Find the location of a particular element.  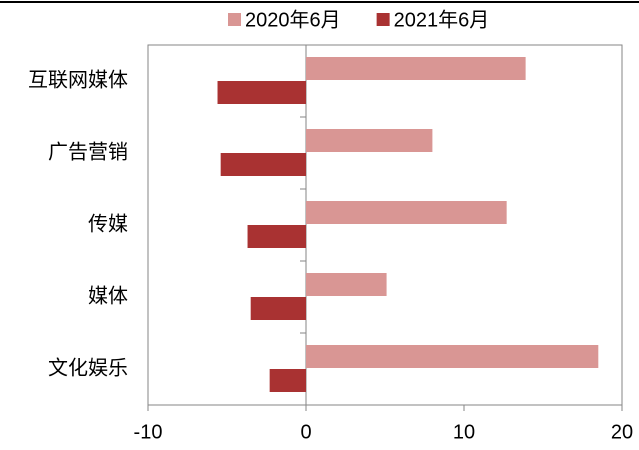

x-tick-label: 20 is located at coordinates (622, 432).